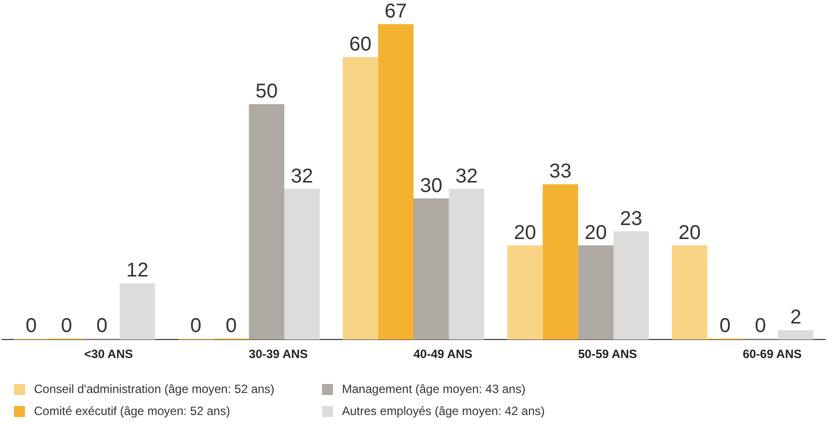 This screenshot has height=424, width=827. What do you see at coordinates (137, 271) in the screenshot?
I see `data-label: 12` at bounding box center [137, 271].